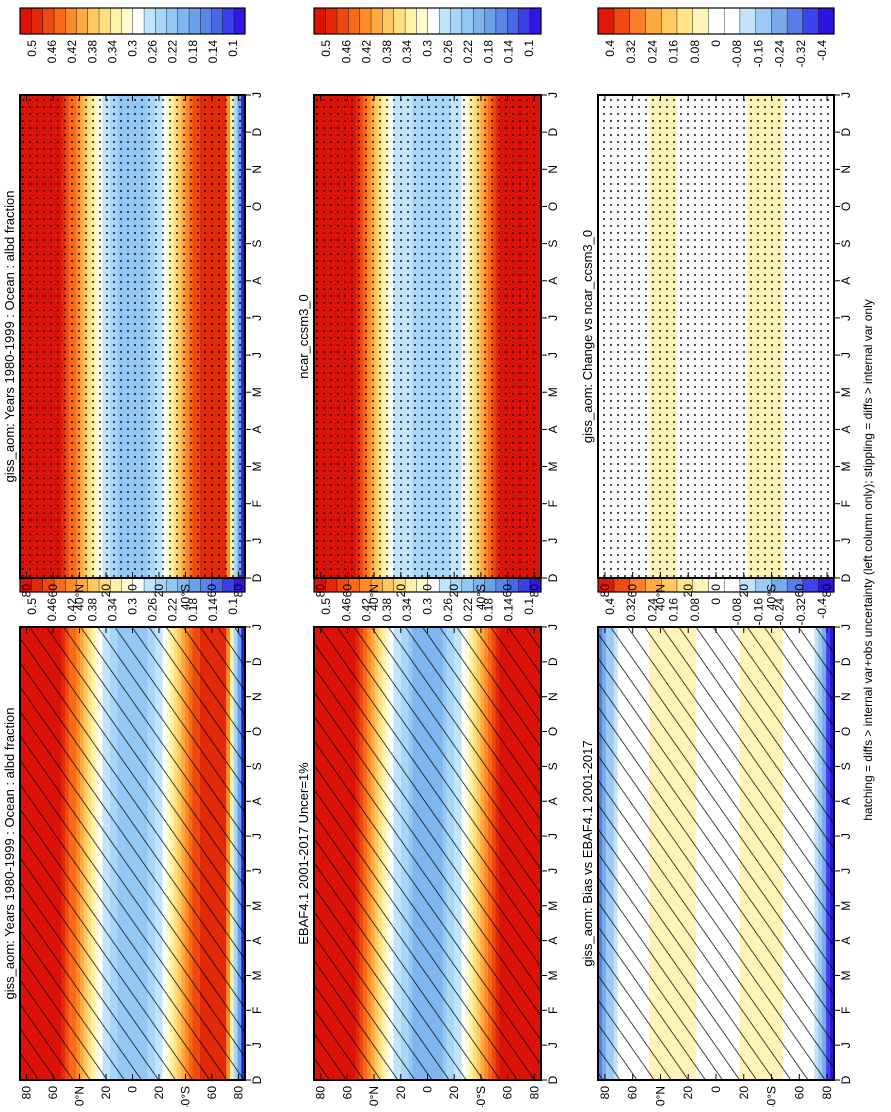 The height and width of the screenshot is (1112, 891). Describe the element at coordinates (716, 43) in the screenshot. I see `colorbar-tick-label: 0` at that location.